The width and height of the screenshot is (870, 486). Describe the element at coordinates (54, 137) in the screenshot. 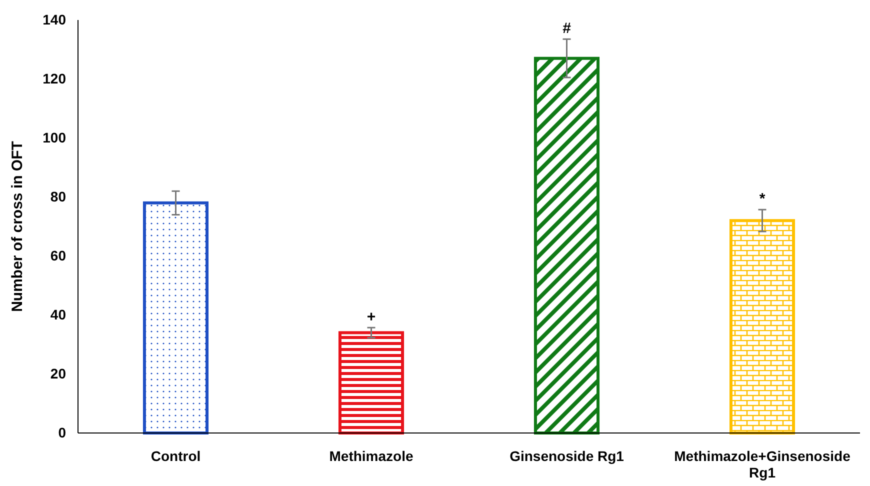

I see `y-tick-label: 100` at that location.